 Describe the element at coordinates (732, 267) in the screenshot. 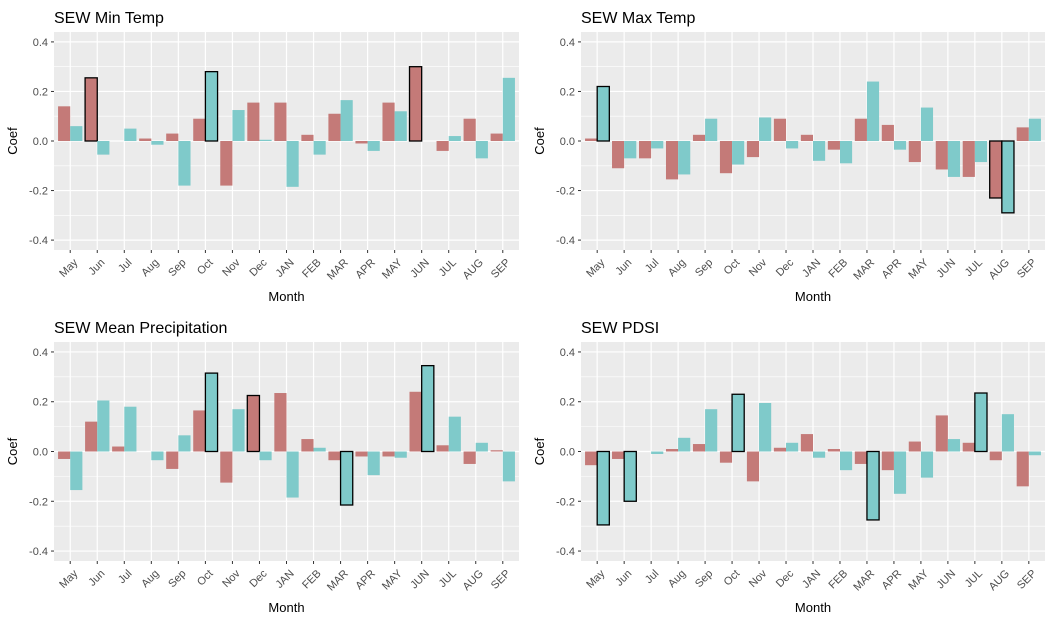

I see `x-tick-label: Oct` at that location.